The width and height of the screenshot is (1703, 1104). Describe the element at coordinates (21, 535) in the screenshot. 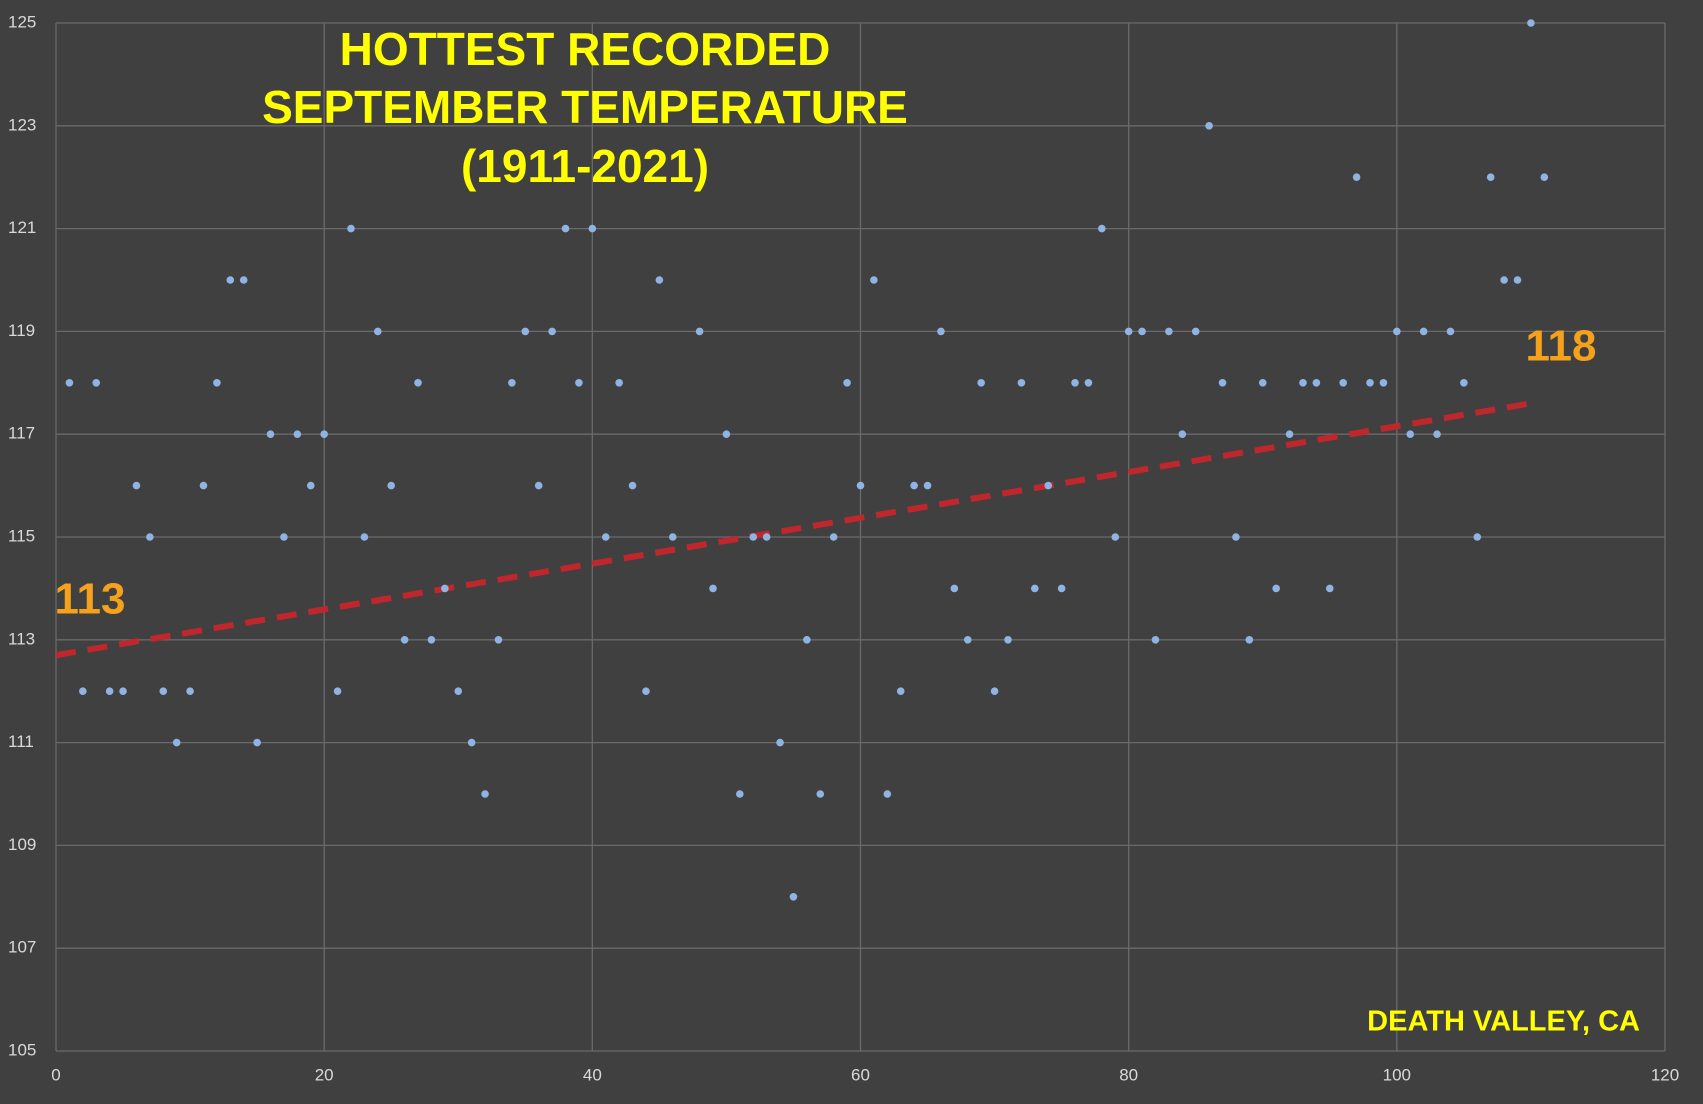

I see `y-tick-label: 115` at that location.